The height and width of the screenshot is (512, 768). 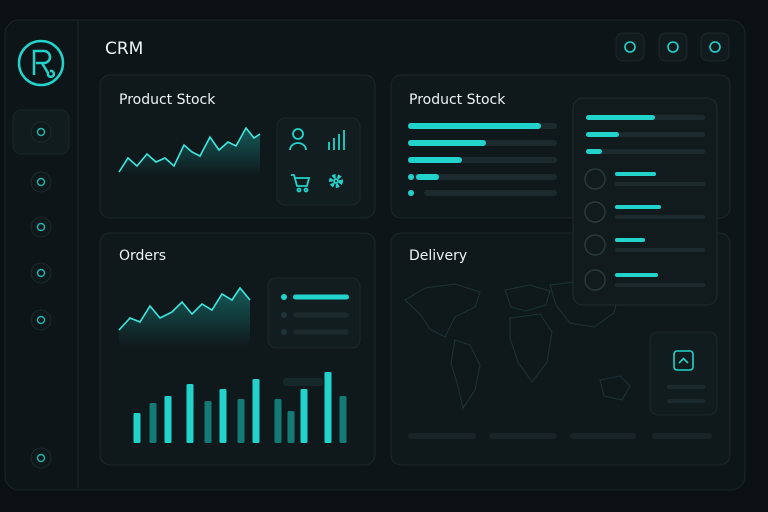 What do you see at coordinates (336, 140) in the screenshot?
I see `chart-icon` at bounding box center [336, 140].